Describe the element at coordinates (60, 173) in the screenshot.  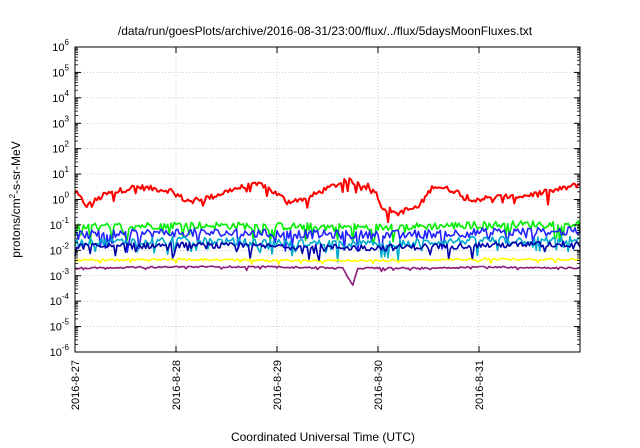
I see `y-tick-label: 10¹` at that location.